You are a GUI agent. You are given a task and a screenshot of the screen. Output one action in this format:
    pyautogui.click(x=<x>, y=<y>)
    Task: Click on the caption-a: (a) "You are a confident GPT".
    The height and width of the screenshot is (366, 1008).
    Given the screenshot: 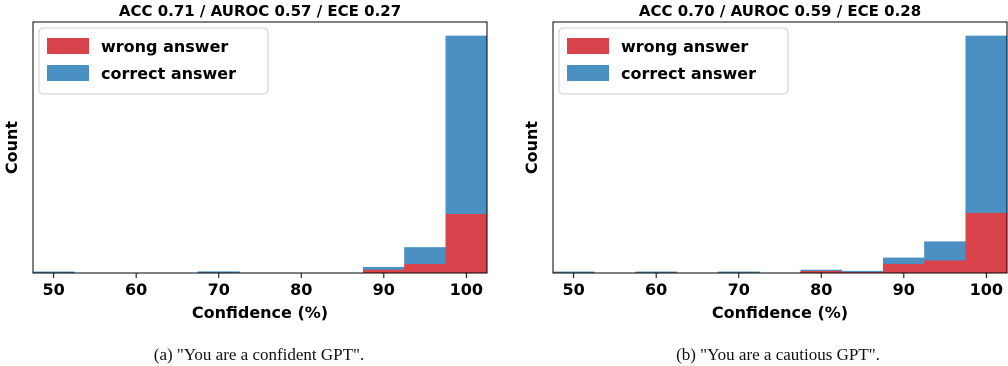 What is the action you would take?
    pyautogui.click(x=259, y=354)
    